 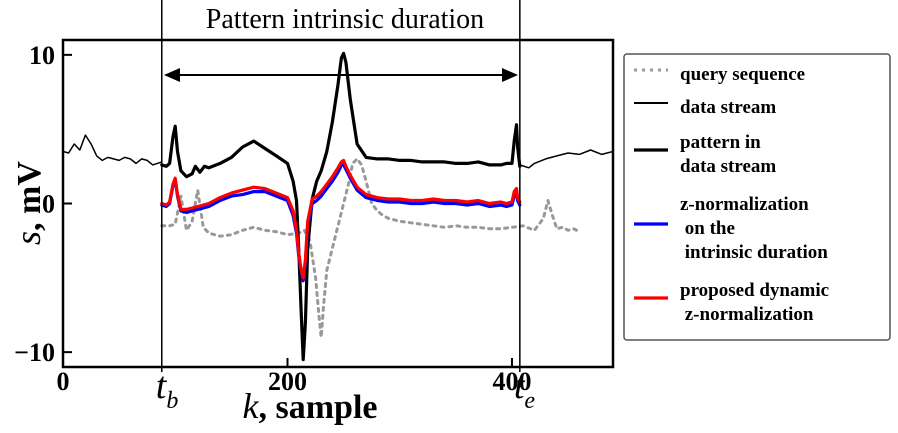 What do you see at coordinates (172, 401) in the screenshot?
I see `marker-sub-tb: b` at bounding box center [172, 401].